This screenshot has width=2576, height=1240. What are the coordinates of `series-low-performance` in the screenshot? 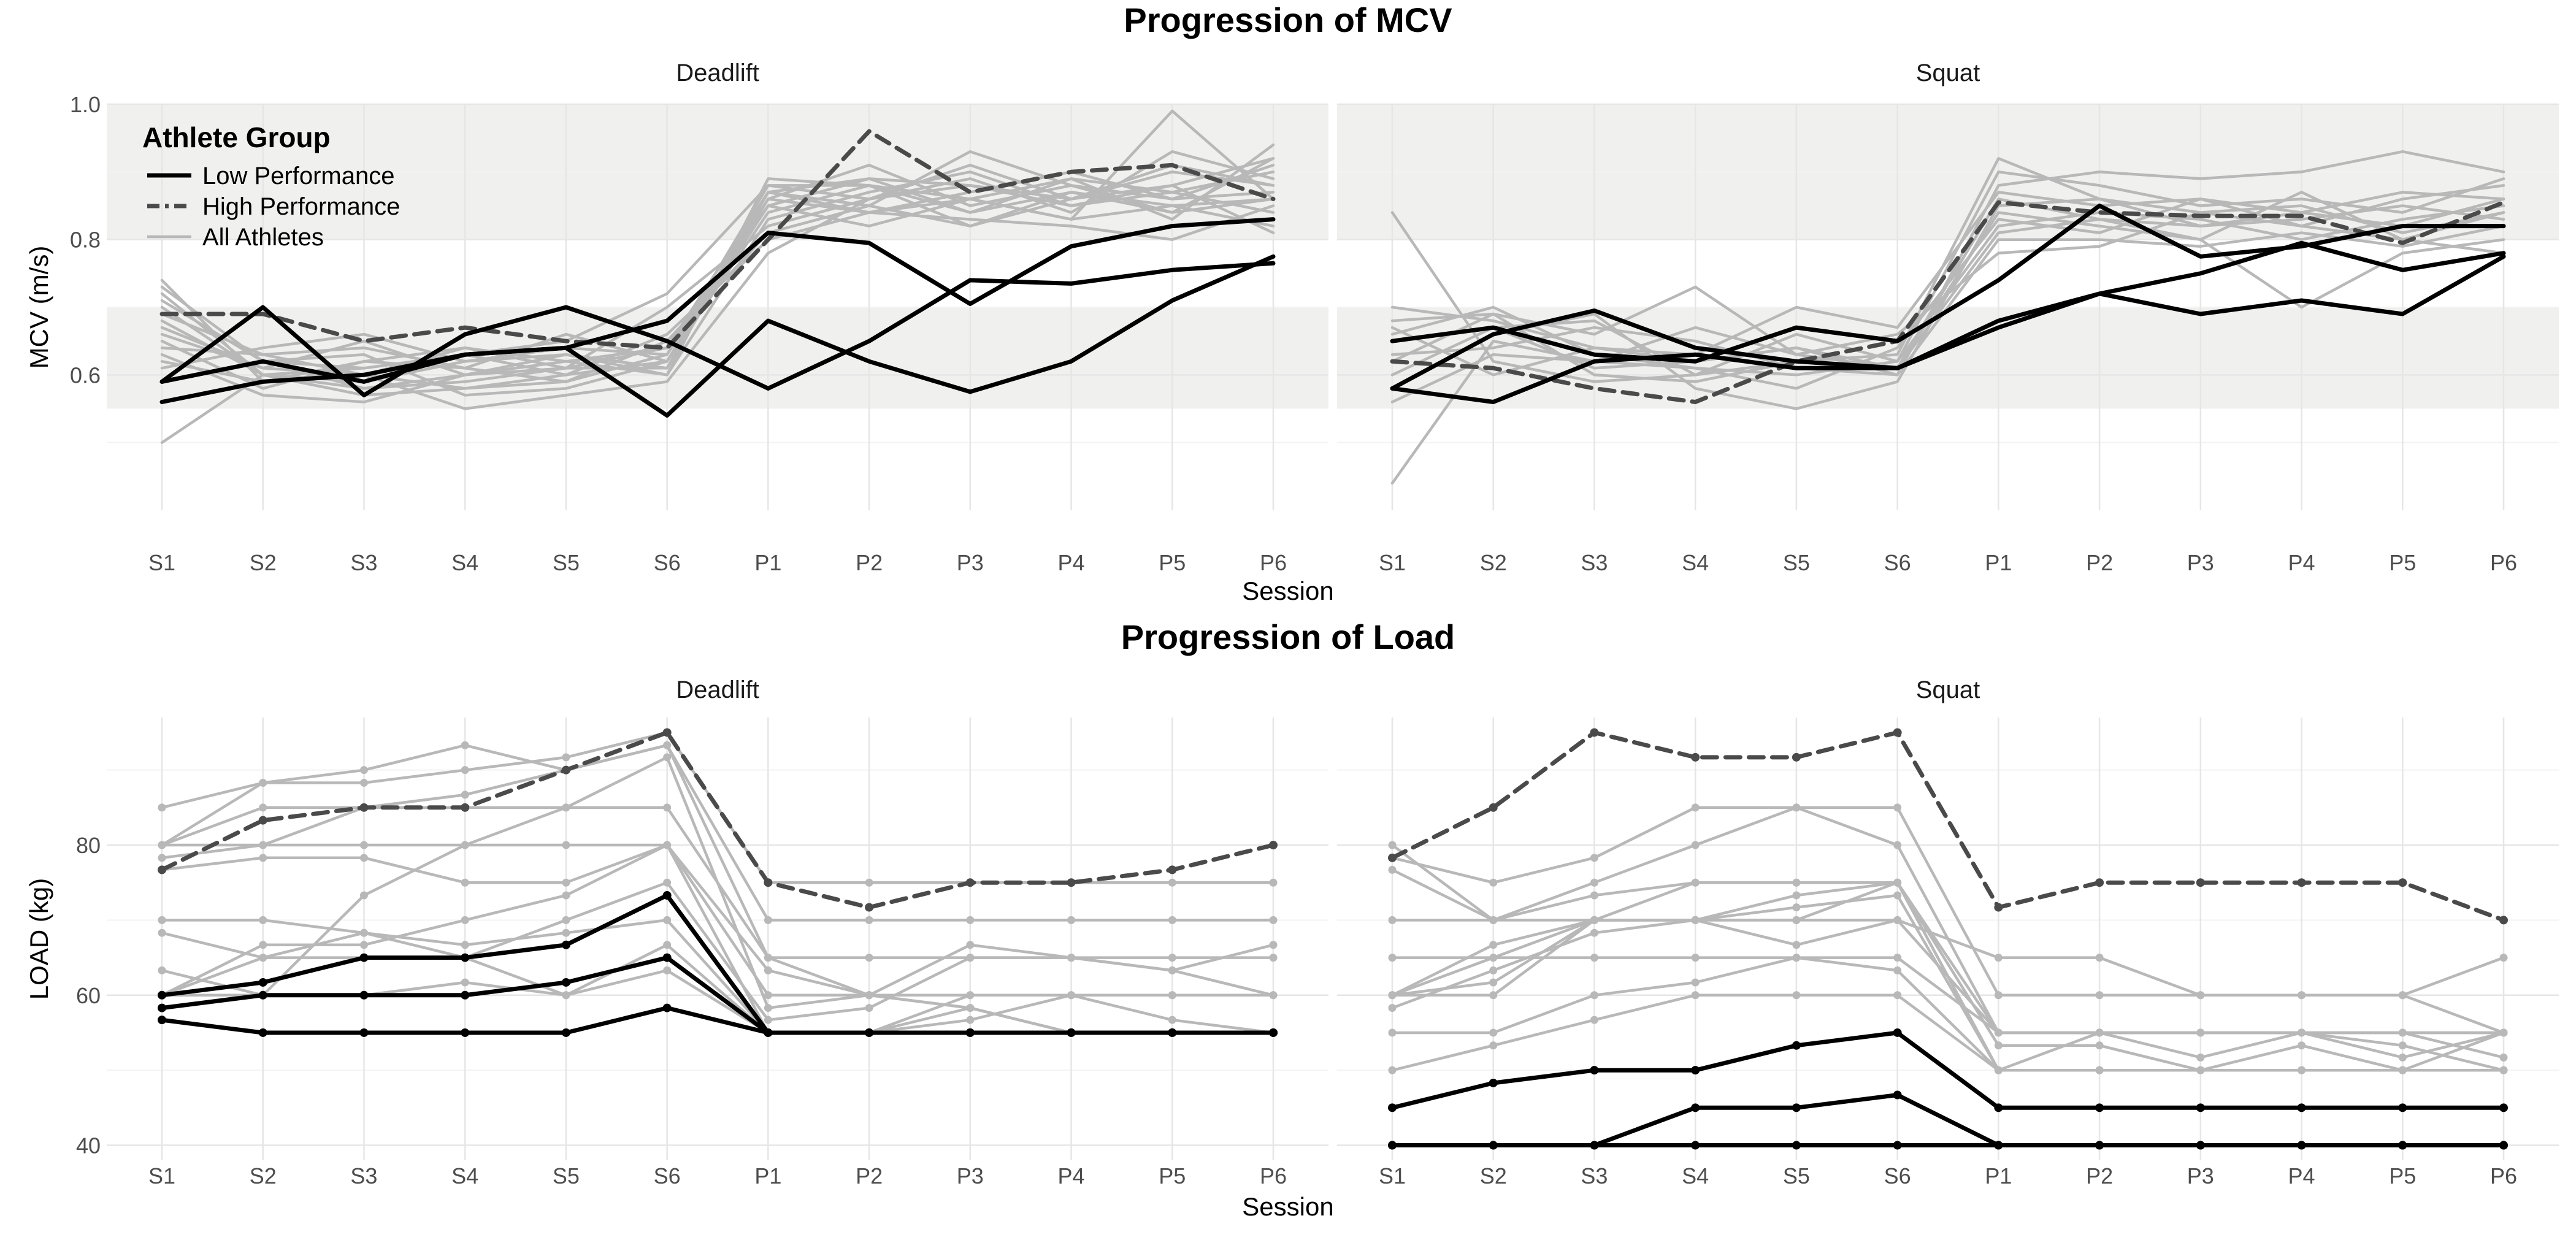 It's located at (718, 964).